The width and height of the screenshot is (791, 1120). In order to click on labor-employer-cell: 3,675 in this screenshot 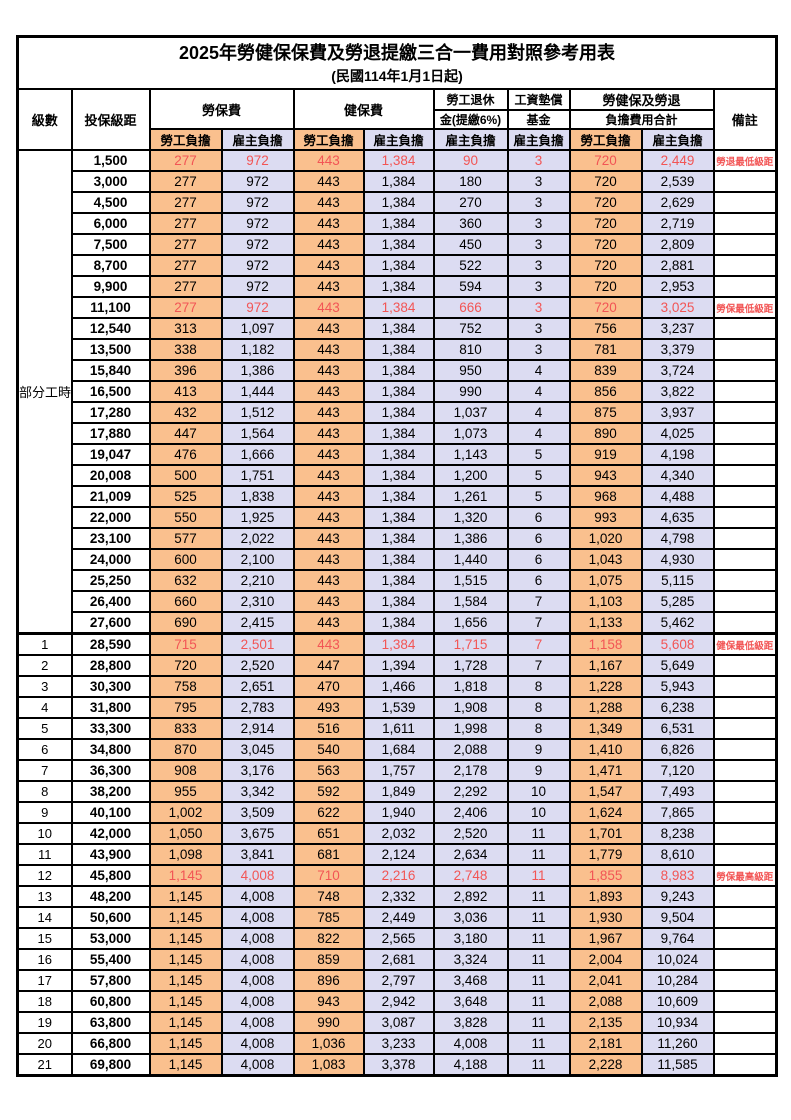, I will do `click(257, 833)`.